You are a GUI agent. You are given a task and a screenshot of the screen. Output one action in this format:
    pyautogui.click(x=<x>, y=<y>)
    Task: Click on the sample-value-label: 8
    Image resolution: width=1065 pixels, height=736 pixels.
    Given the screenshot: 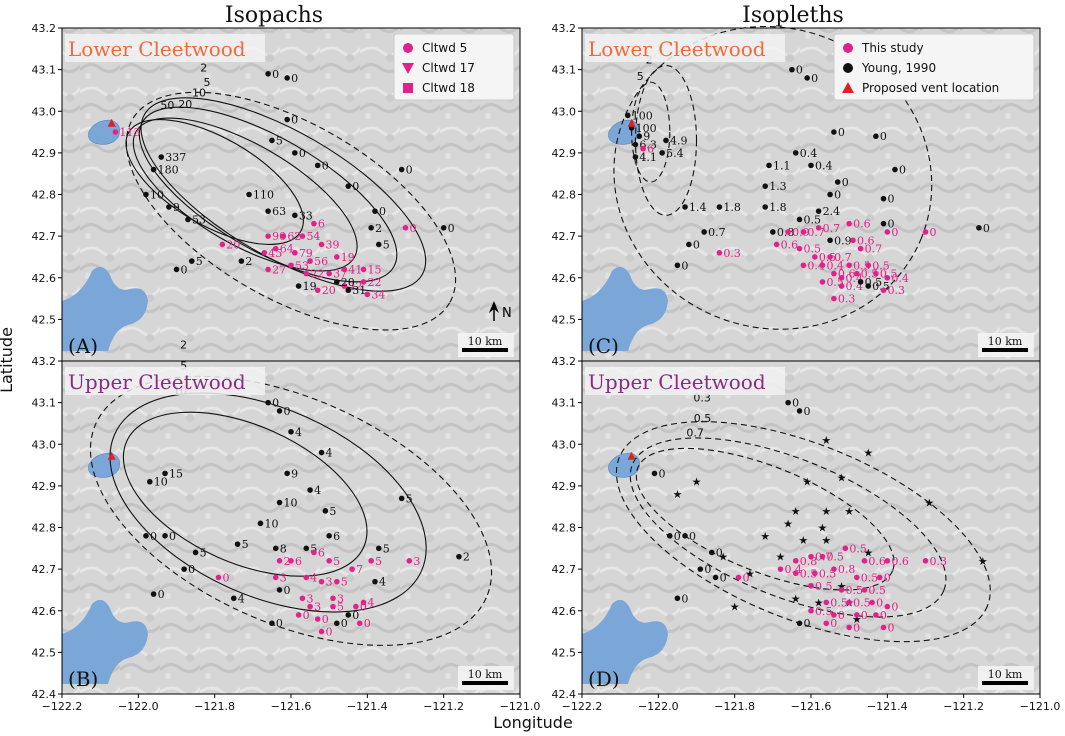 What is the action you would take?
    pyautogui.click(x=283, y=548)
    